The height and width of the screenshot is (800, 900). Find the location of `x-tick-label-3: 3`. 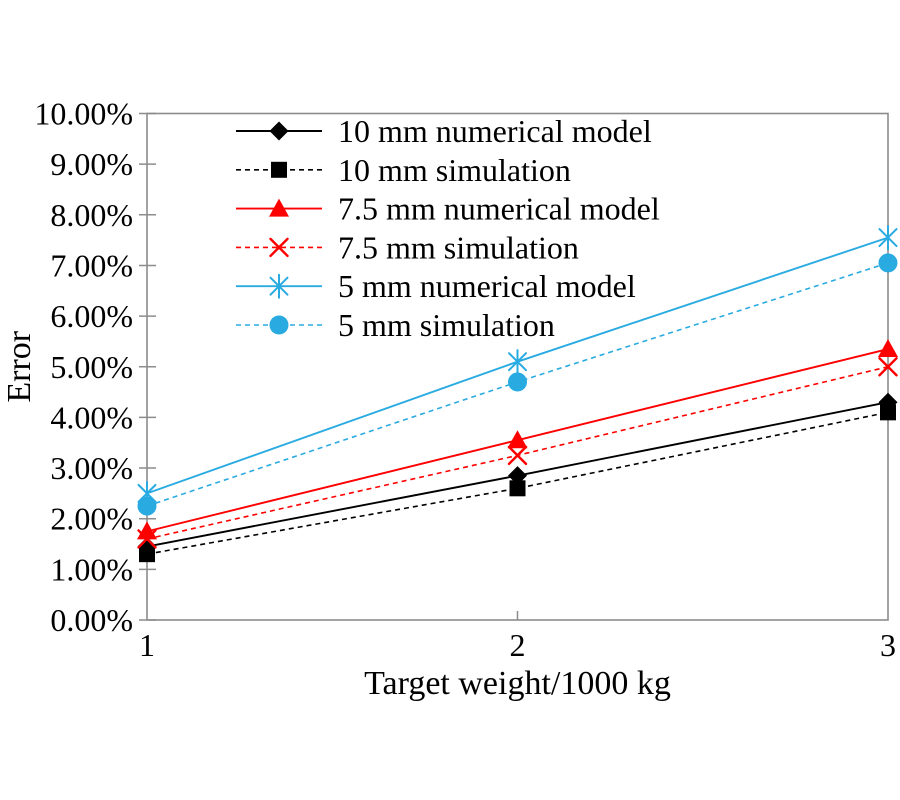

x-tick-label-3: 3 is located at coordinates (888, 645).